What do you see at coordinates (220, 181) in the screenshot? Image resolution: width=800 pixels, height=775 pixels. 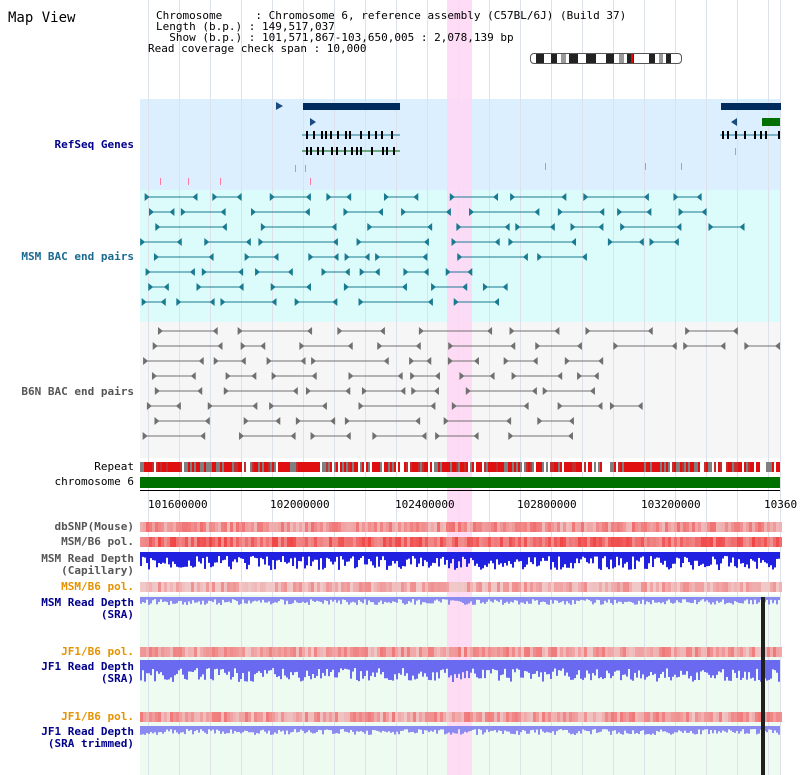 I see `snp-mark` at bounding box center [220, 181].